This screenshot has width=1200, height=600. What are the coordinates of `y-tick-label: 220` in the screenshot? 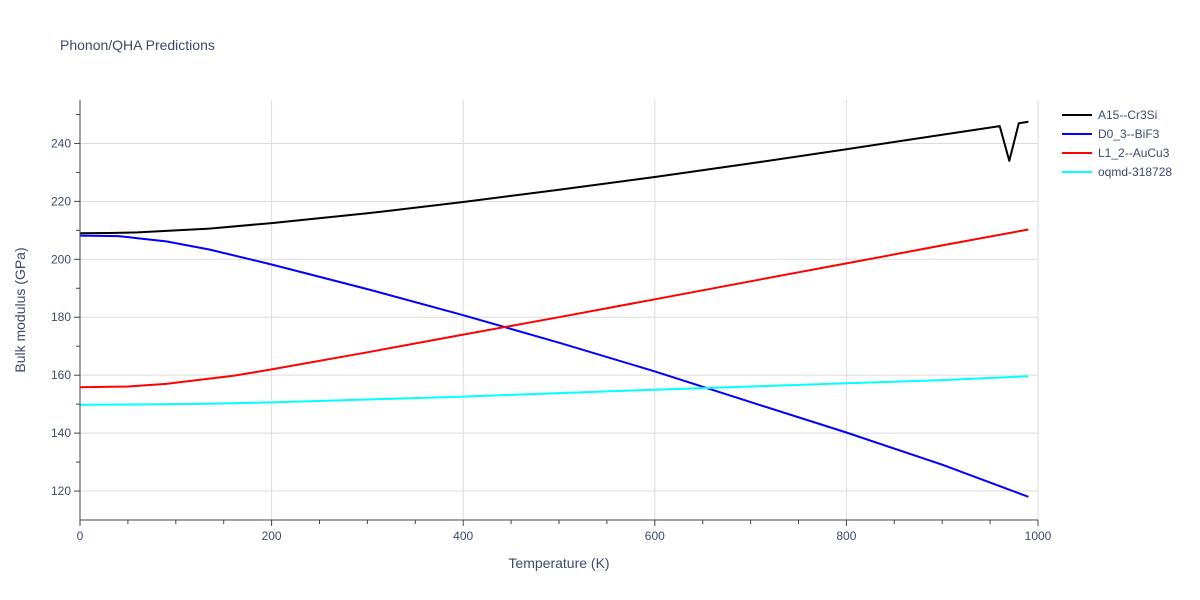 It's located at (61, 201).